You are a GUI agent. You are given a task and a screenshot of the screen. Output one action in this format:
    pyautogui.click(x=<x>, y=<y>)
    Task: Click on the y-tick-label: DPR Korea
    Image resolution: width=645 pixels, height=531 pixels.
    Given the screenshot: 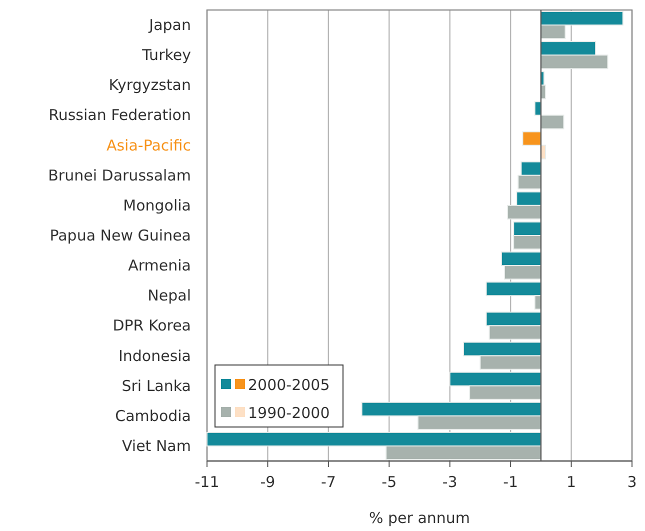 What is the action you would take?
    pyautogui.click(x=151, y=325)
    